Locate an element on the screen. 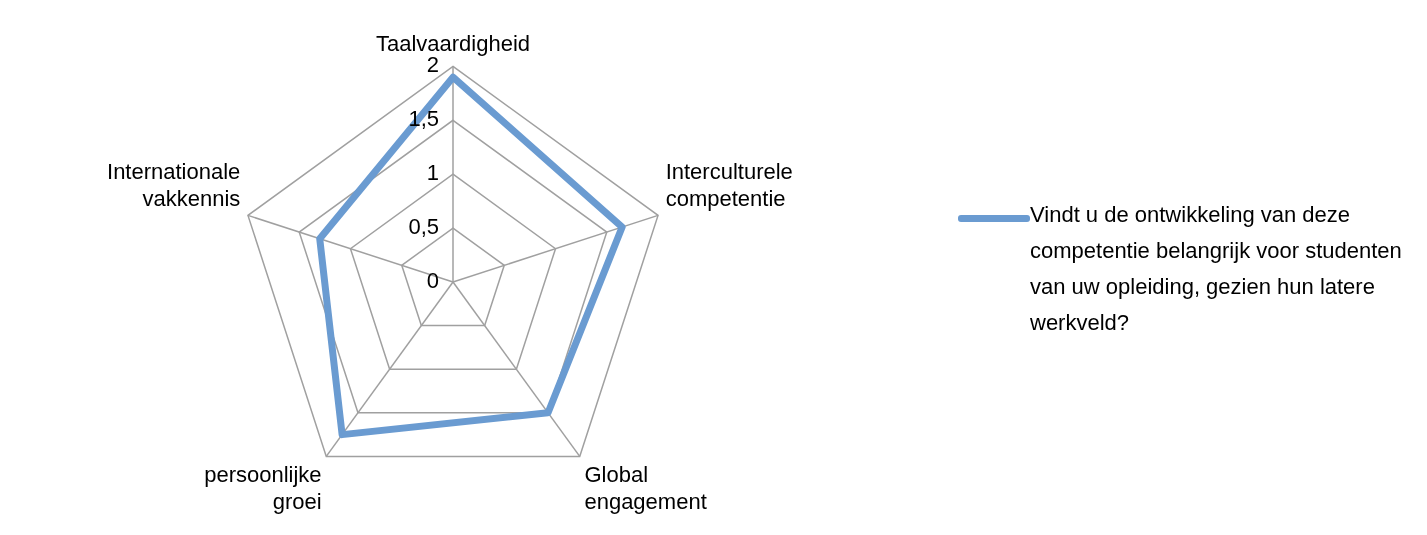 This screenshot has width=1427, height=535. y-tick-label: 0,5 is located at coordinates (423, 227).